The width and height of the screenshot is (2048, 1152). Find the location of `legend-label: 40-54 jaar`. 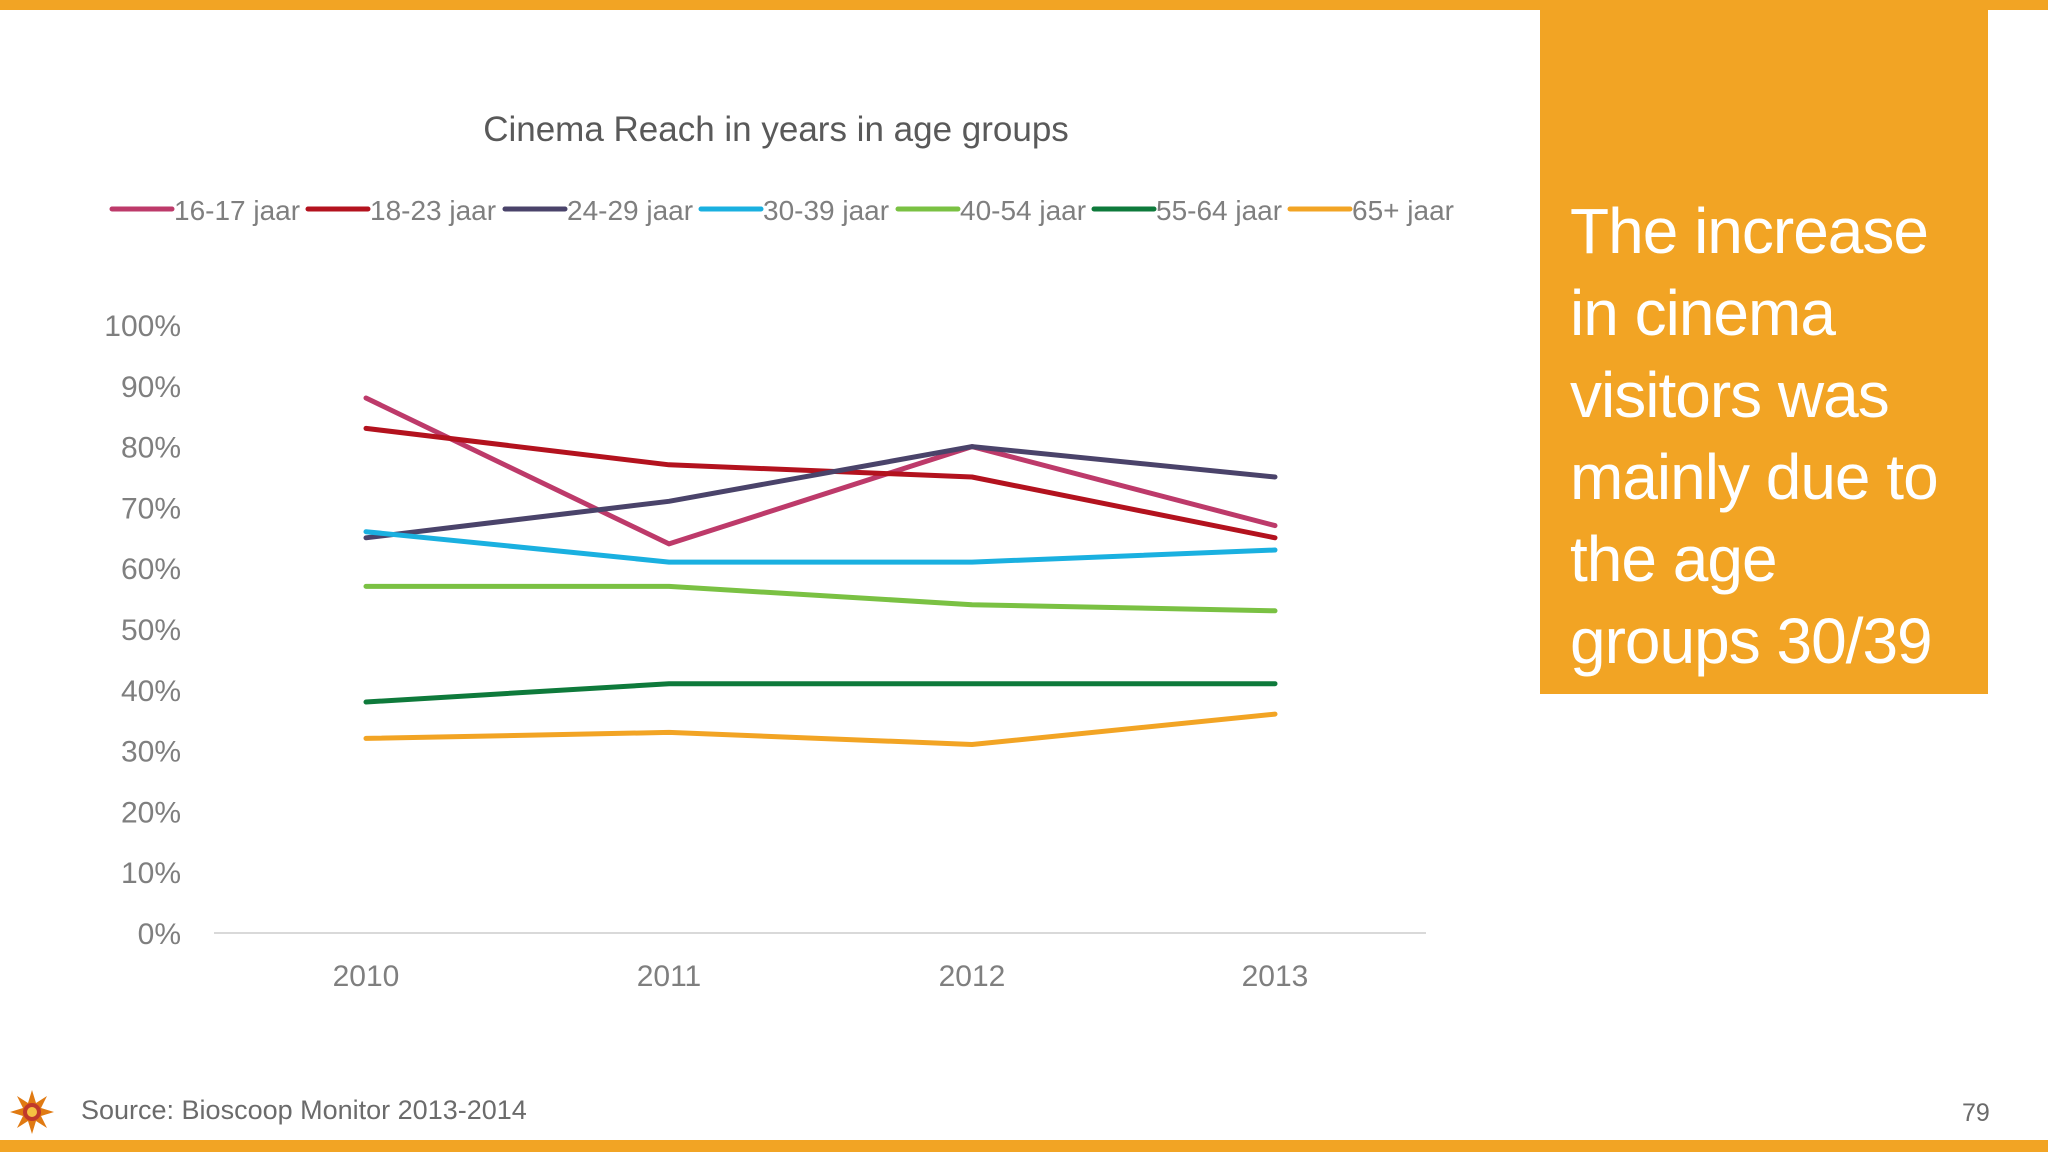

legend-label: 40-54 jaar is located at coordinates (1023, 210).